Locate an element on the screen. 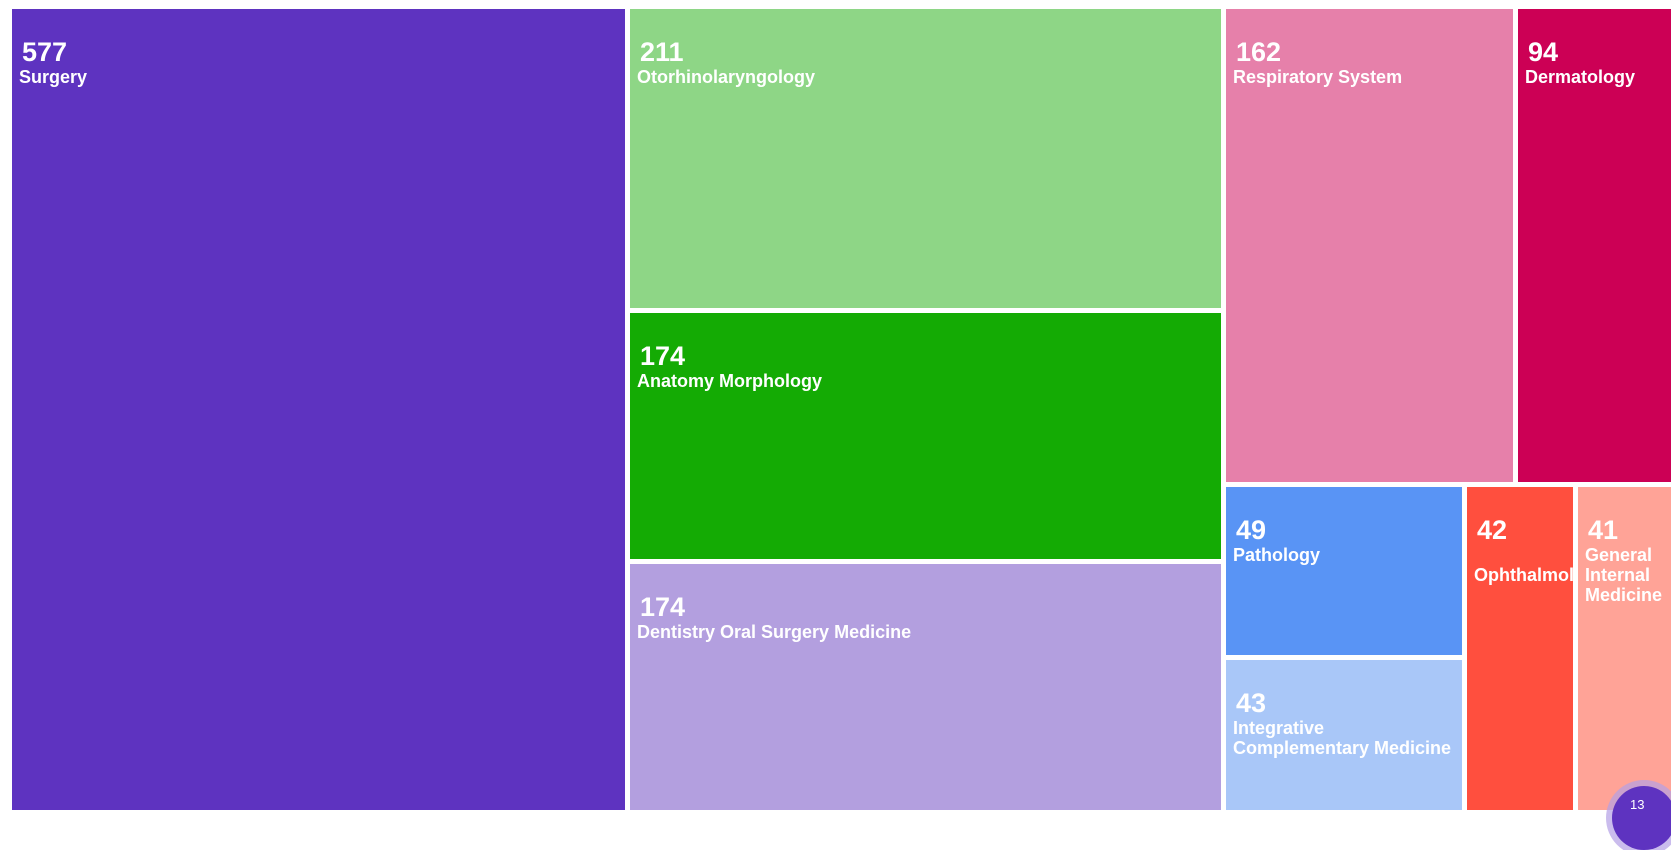 The width and height of the screenshot is (1671, 850). page-number-badge: 13 is located at coordinates (1641, 818).